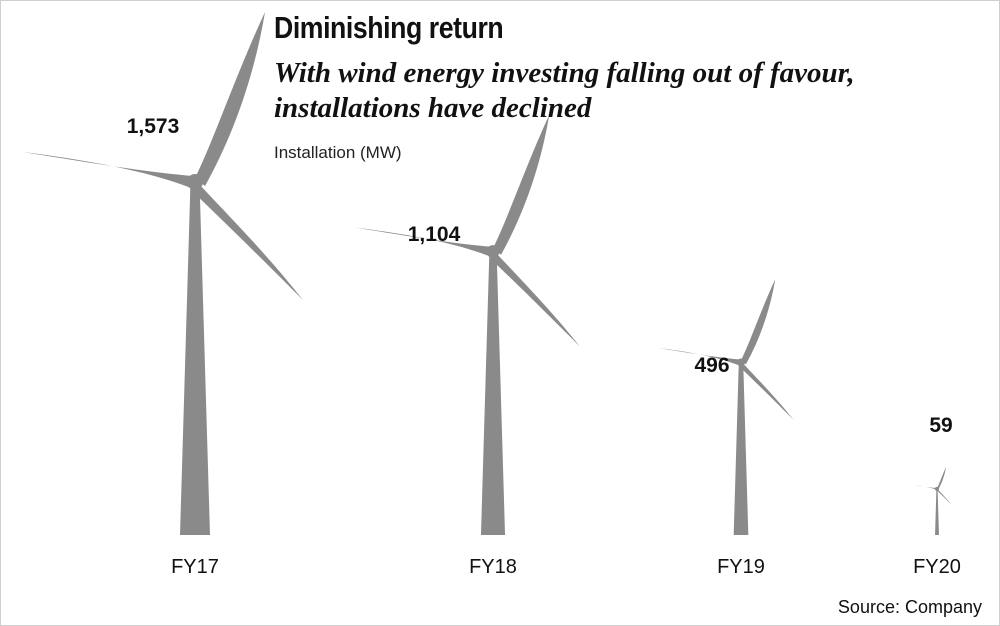 This screenshot has width=1000, height=626. I want to click on source-note: Source: Company, so click(909, 607).